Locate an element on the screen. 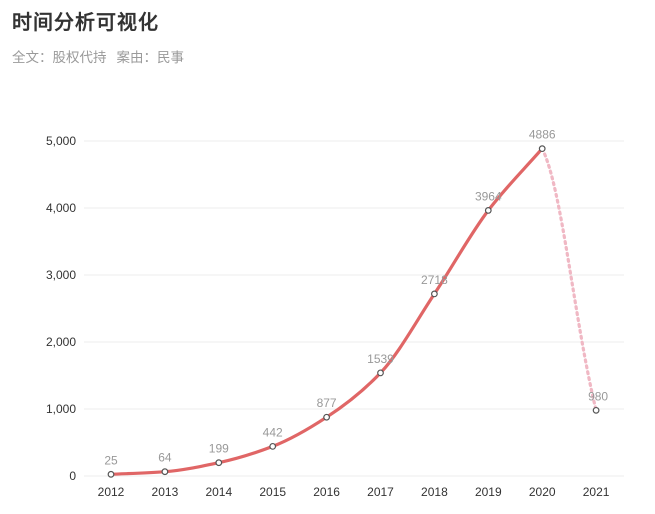 The width and height of the screenshot is (655, 514). y-tick-label: 2,000 is located at coordinates (61, 342).